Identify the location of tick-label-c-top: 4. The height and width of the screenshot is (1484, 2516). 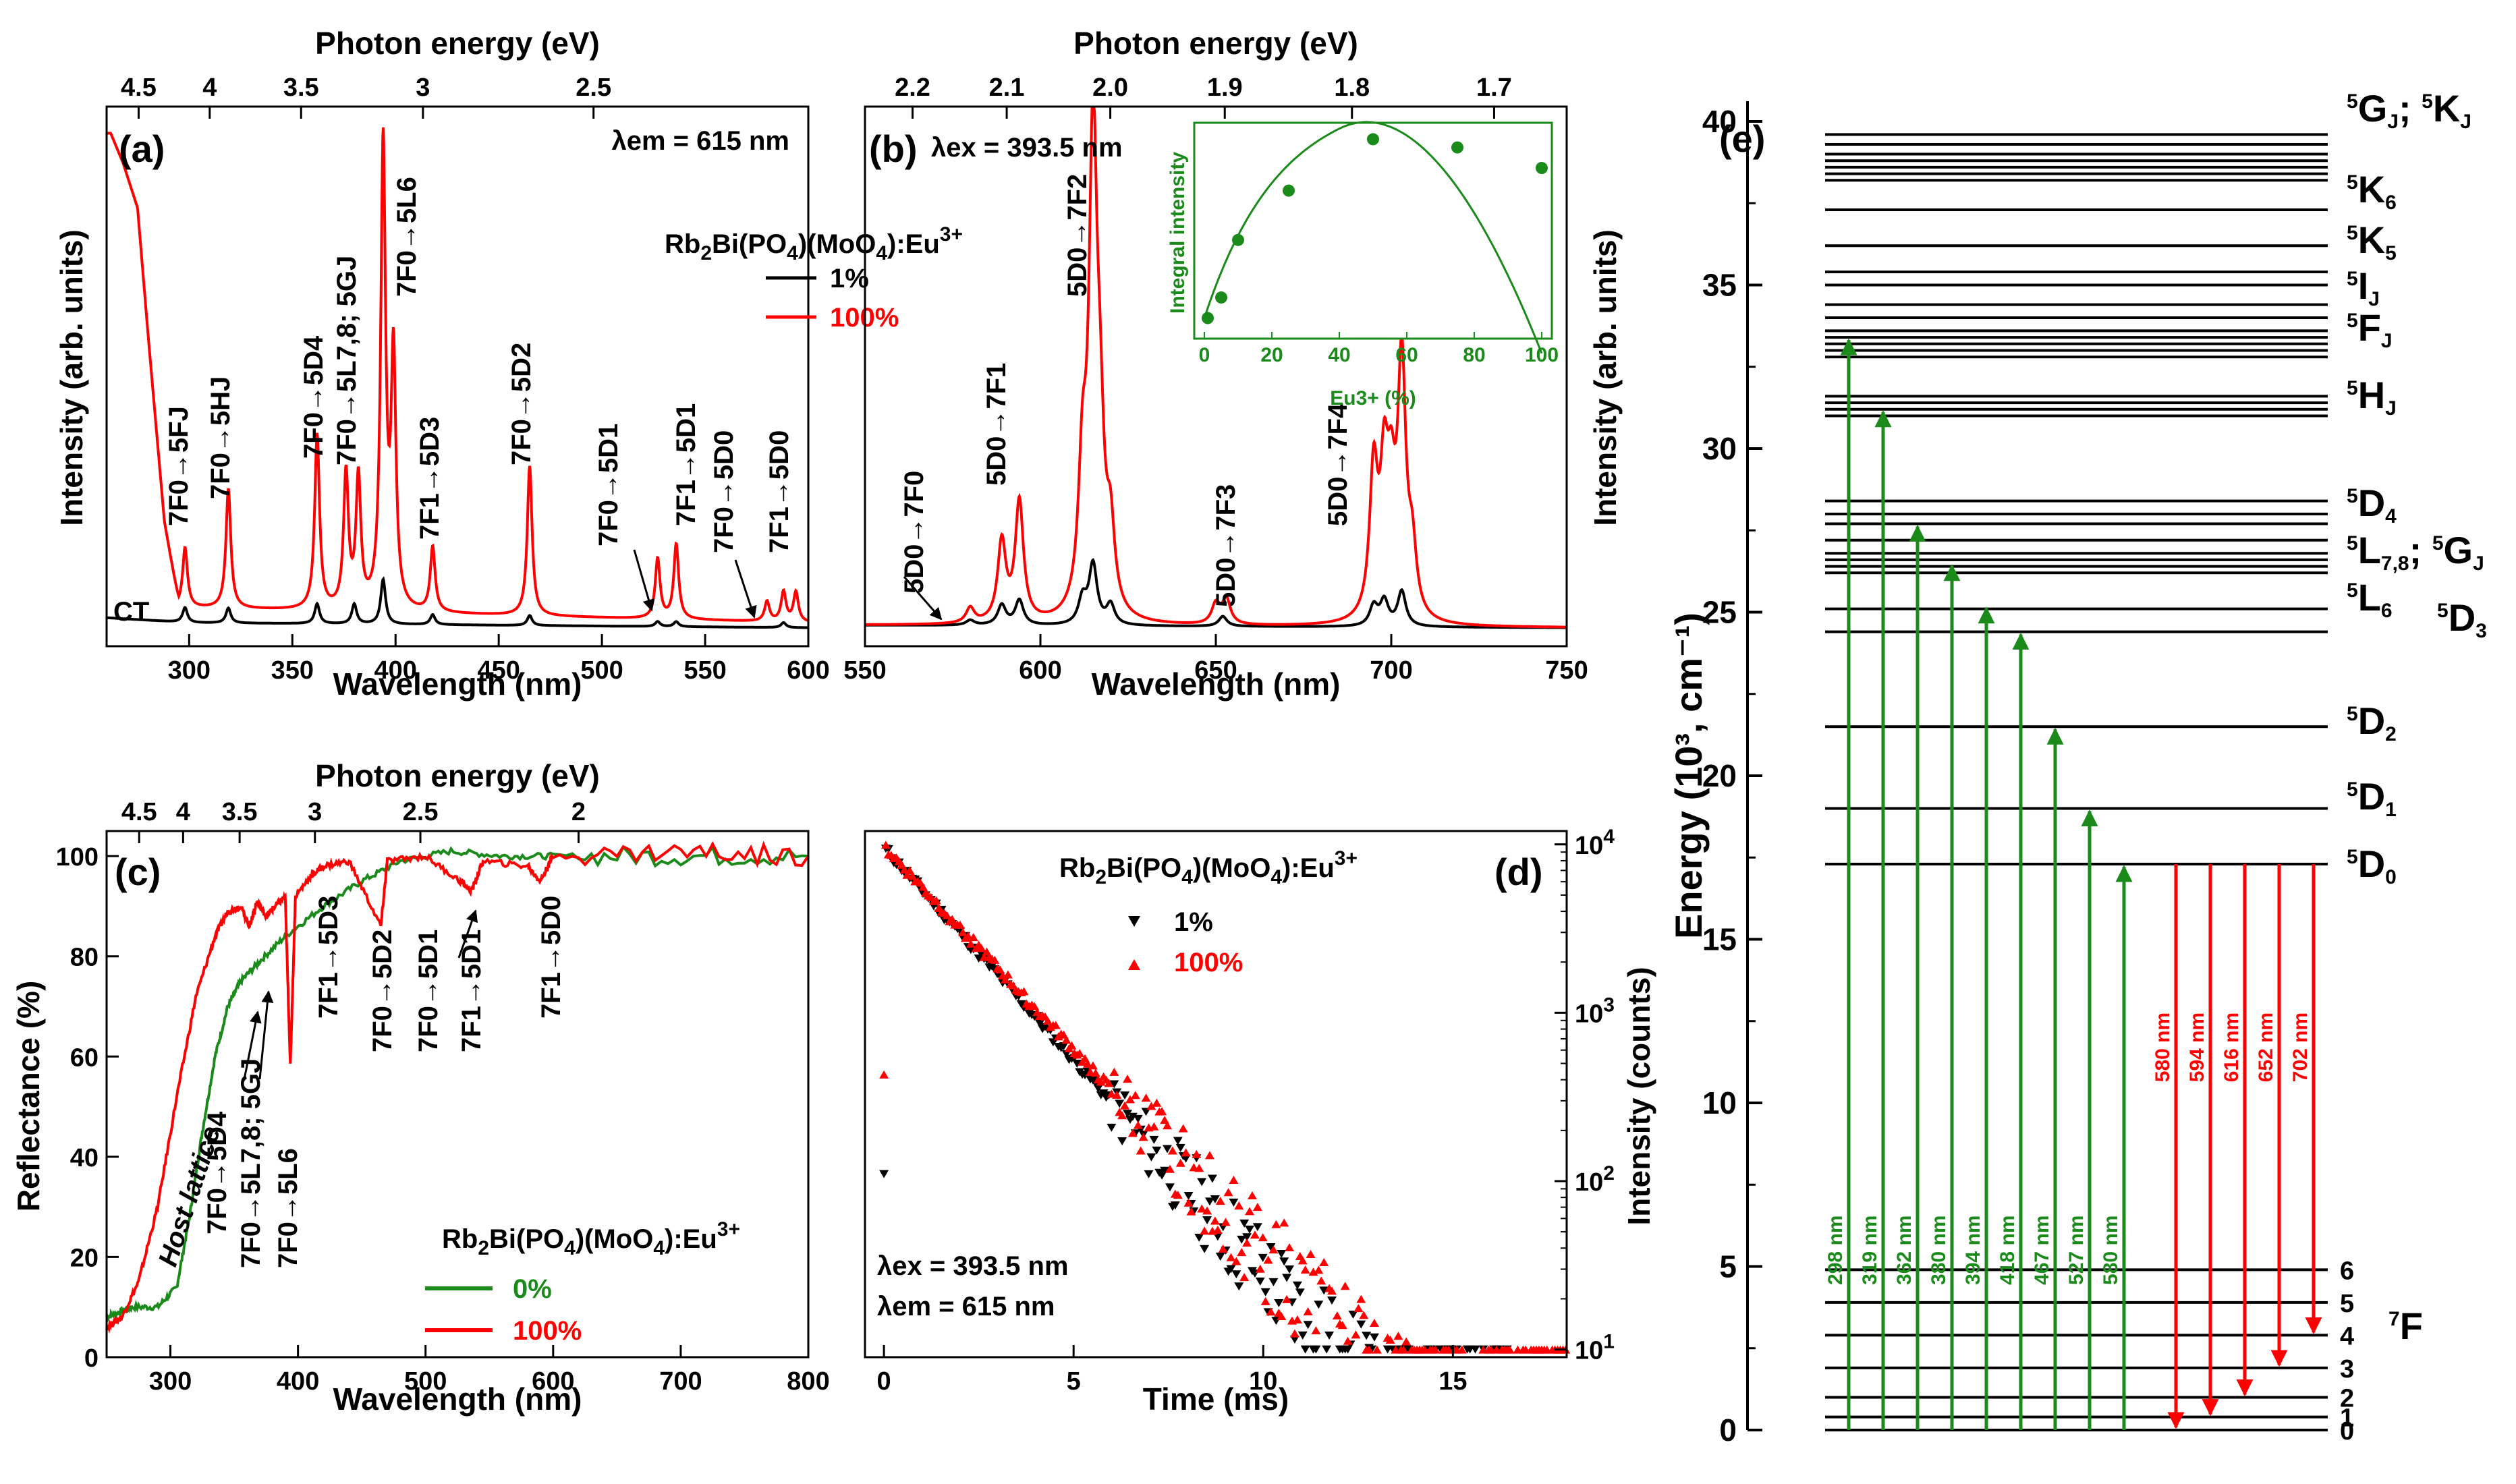
(183, 812).